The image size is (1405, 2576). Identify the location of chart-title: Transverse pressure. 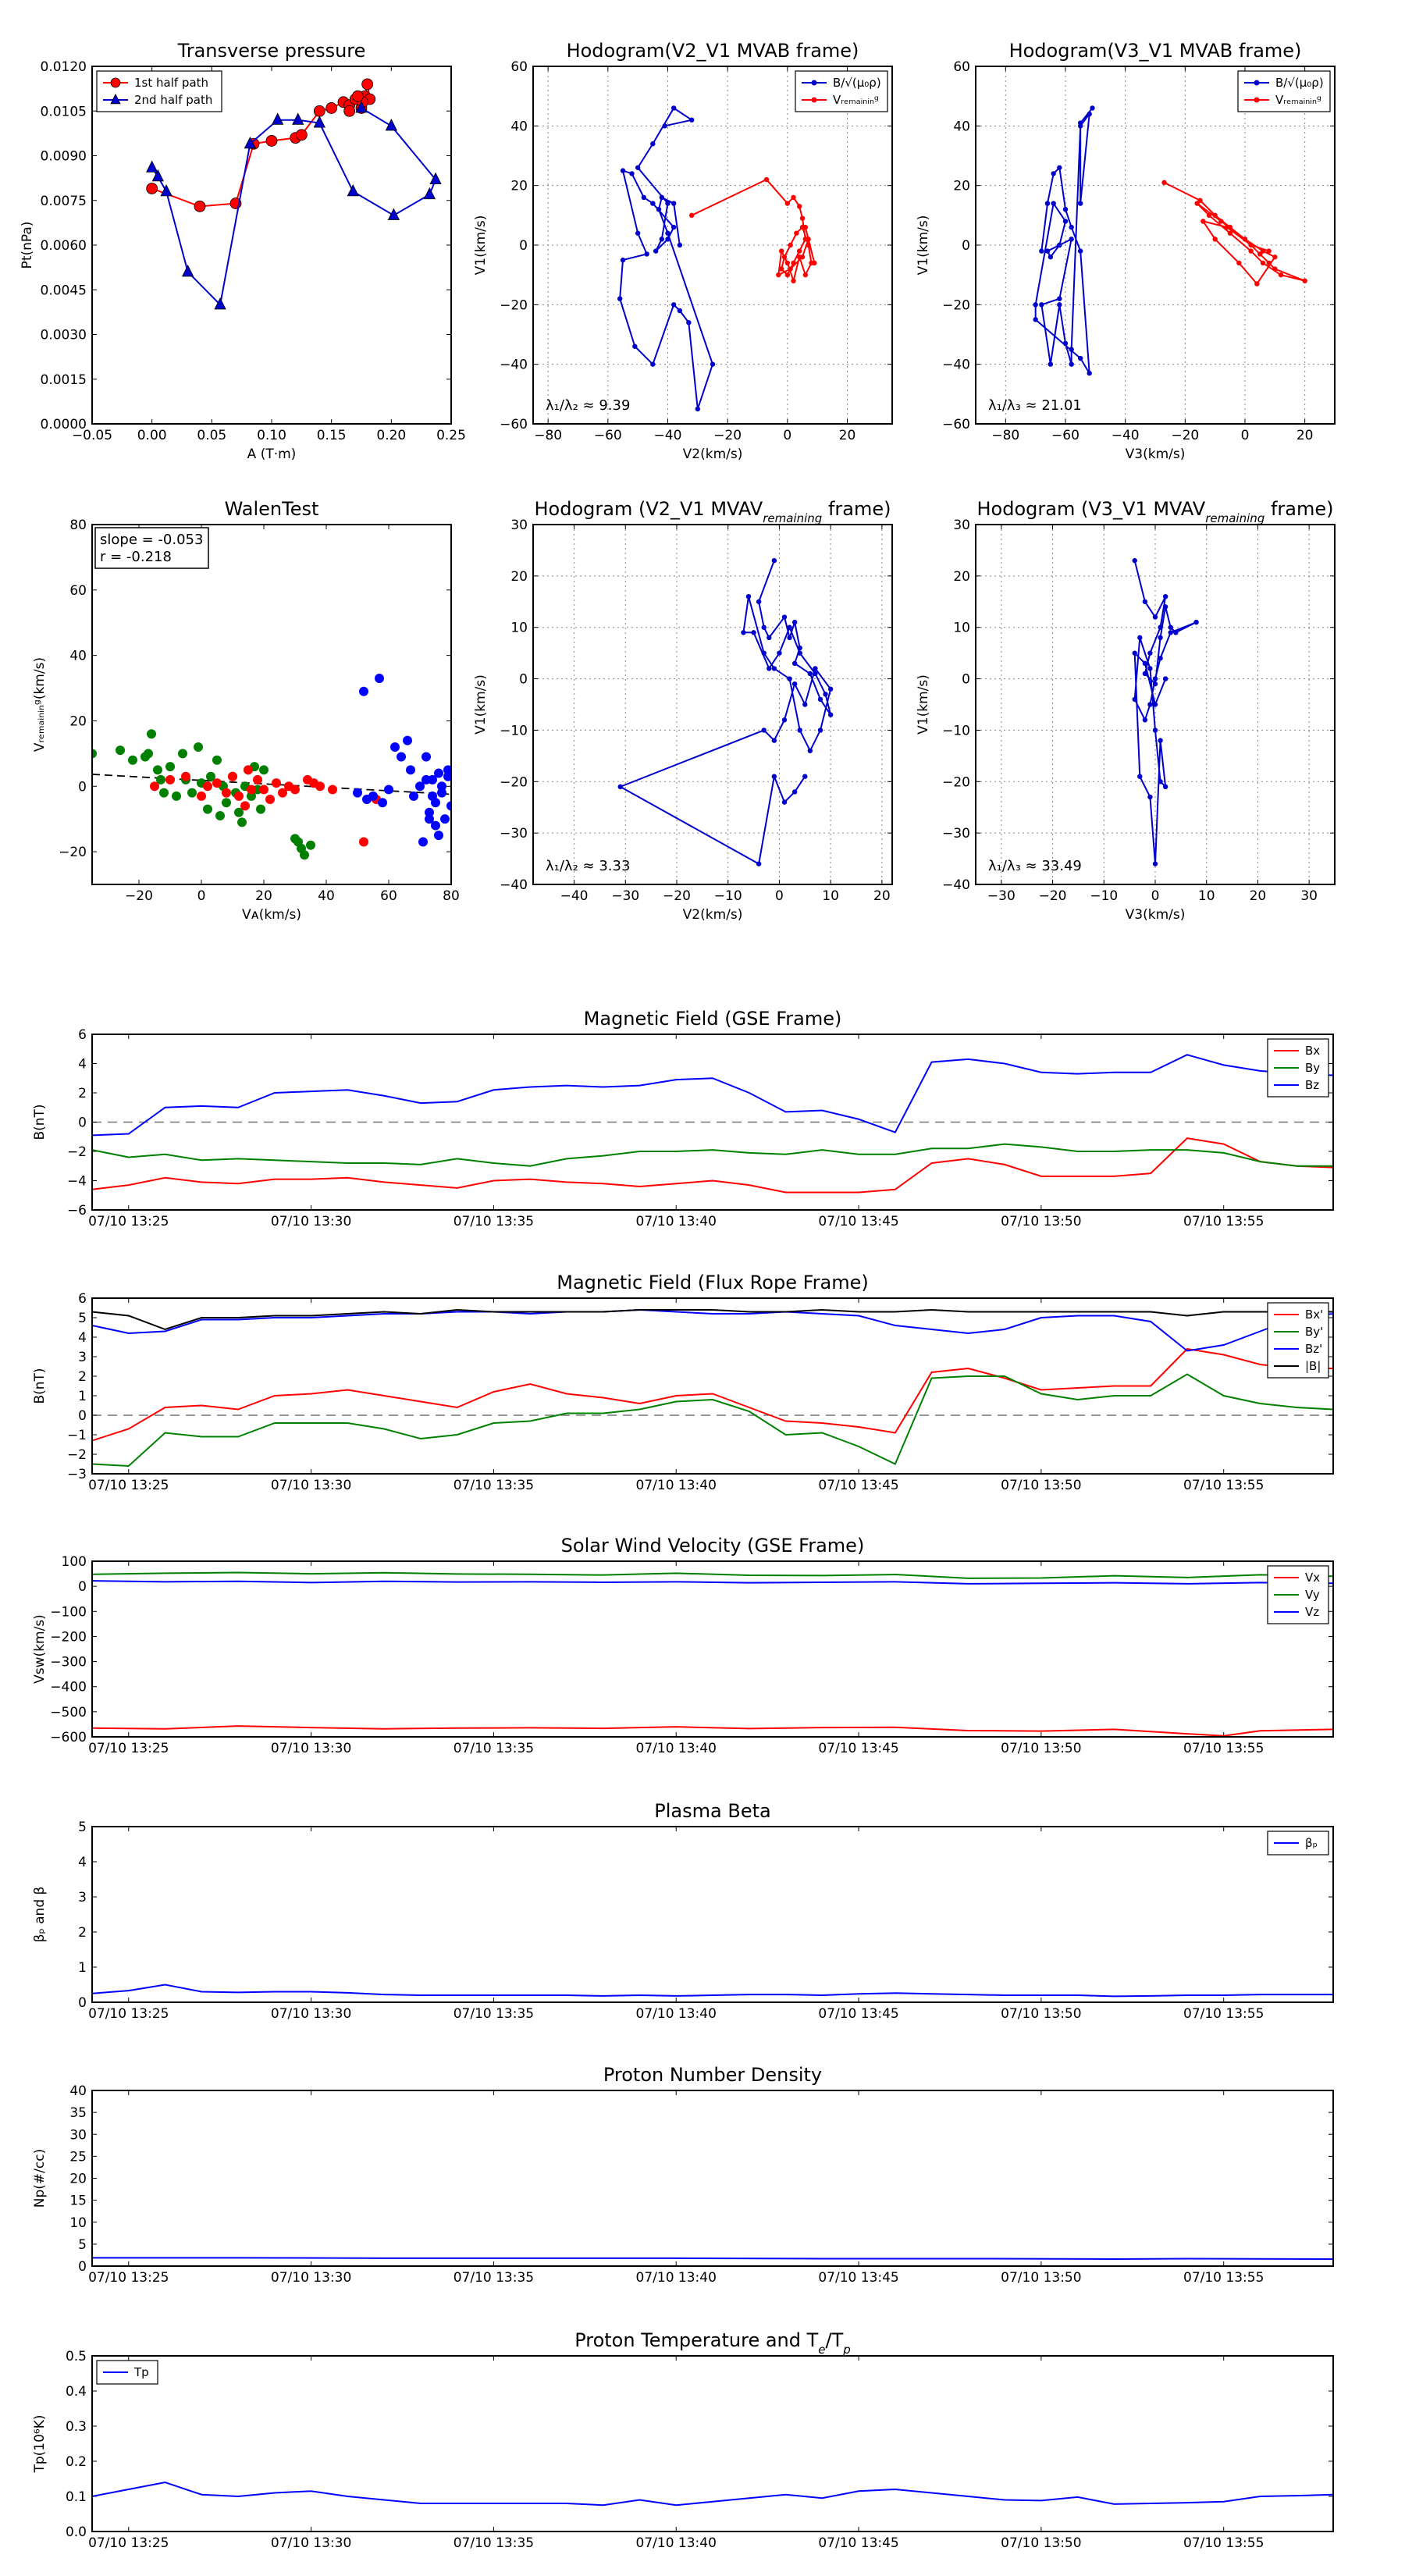
(271, 51).